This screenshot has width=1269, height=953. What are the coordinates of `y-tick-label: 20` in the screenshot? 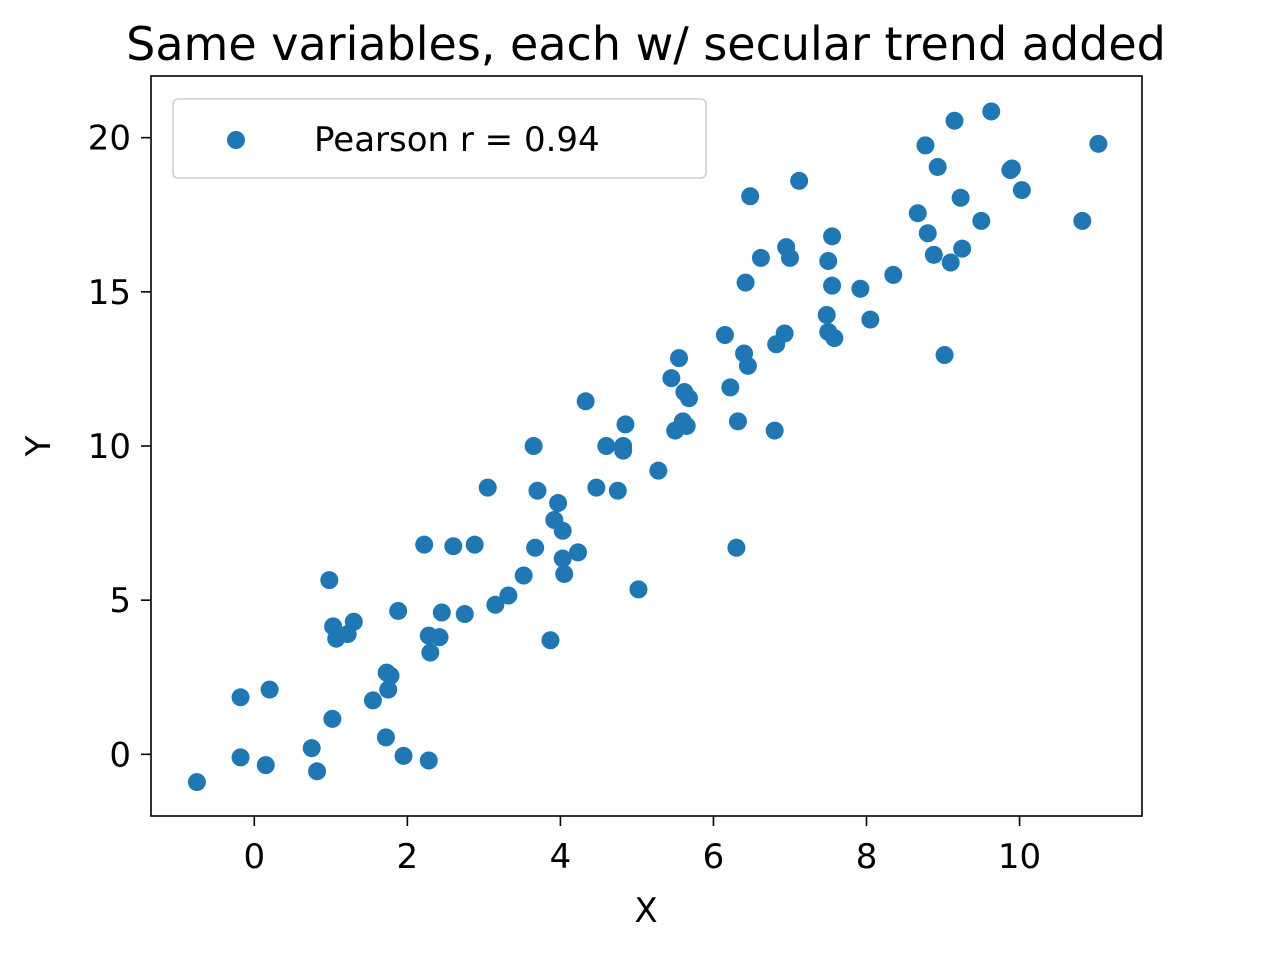 It's located at (109, 139).